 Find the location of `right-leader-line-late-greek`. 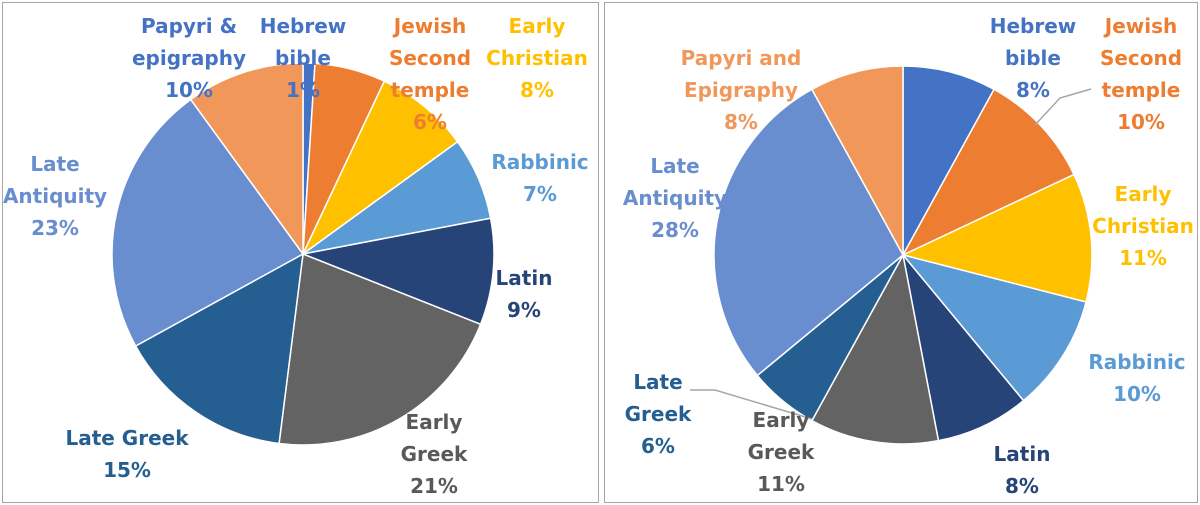

right-leader-line-late-greek is located at coordinates (751, 404).